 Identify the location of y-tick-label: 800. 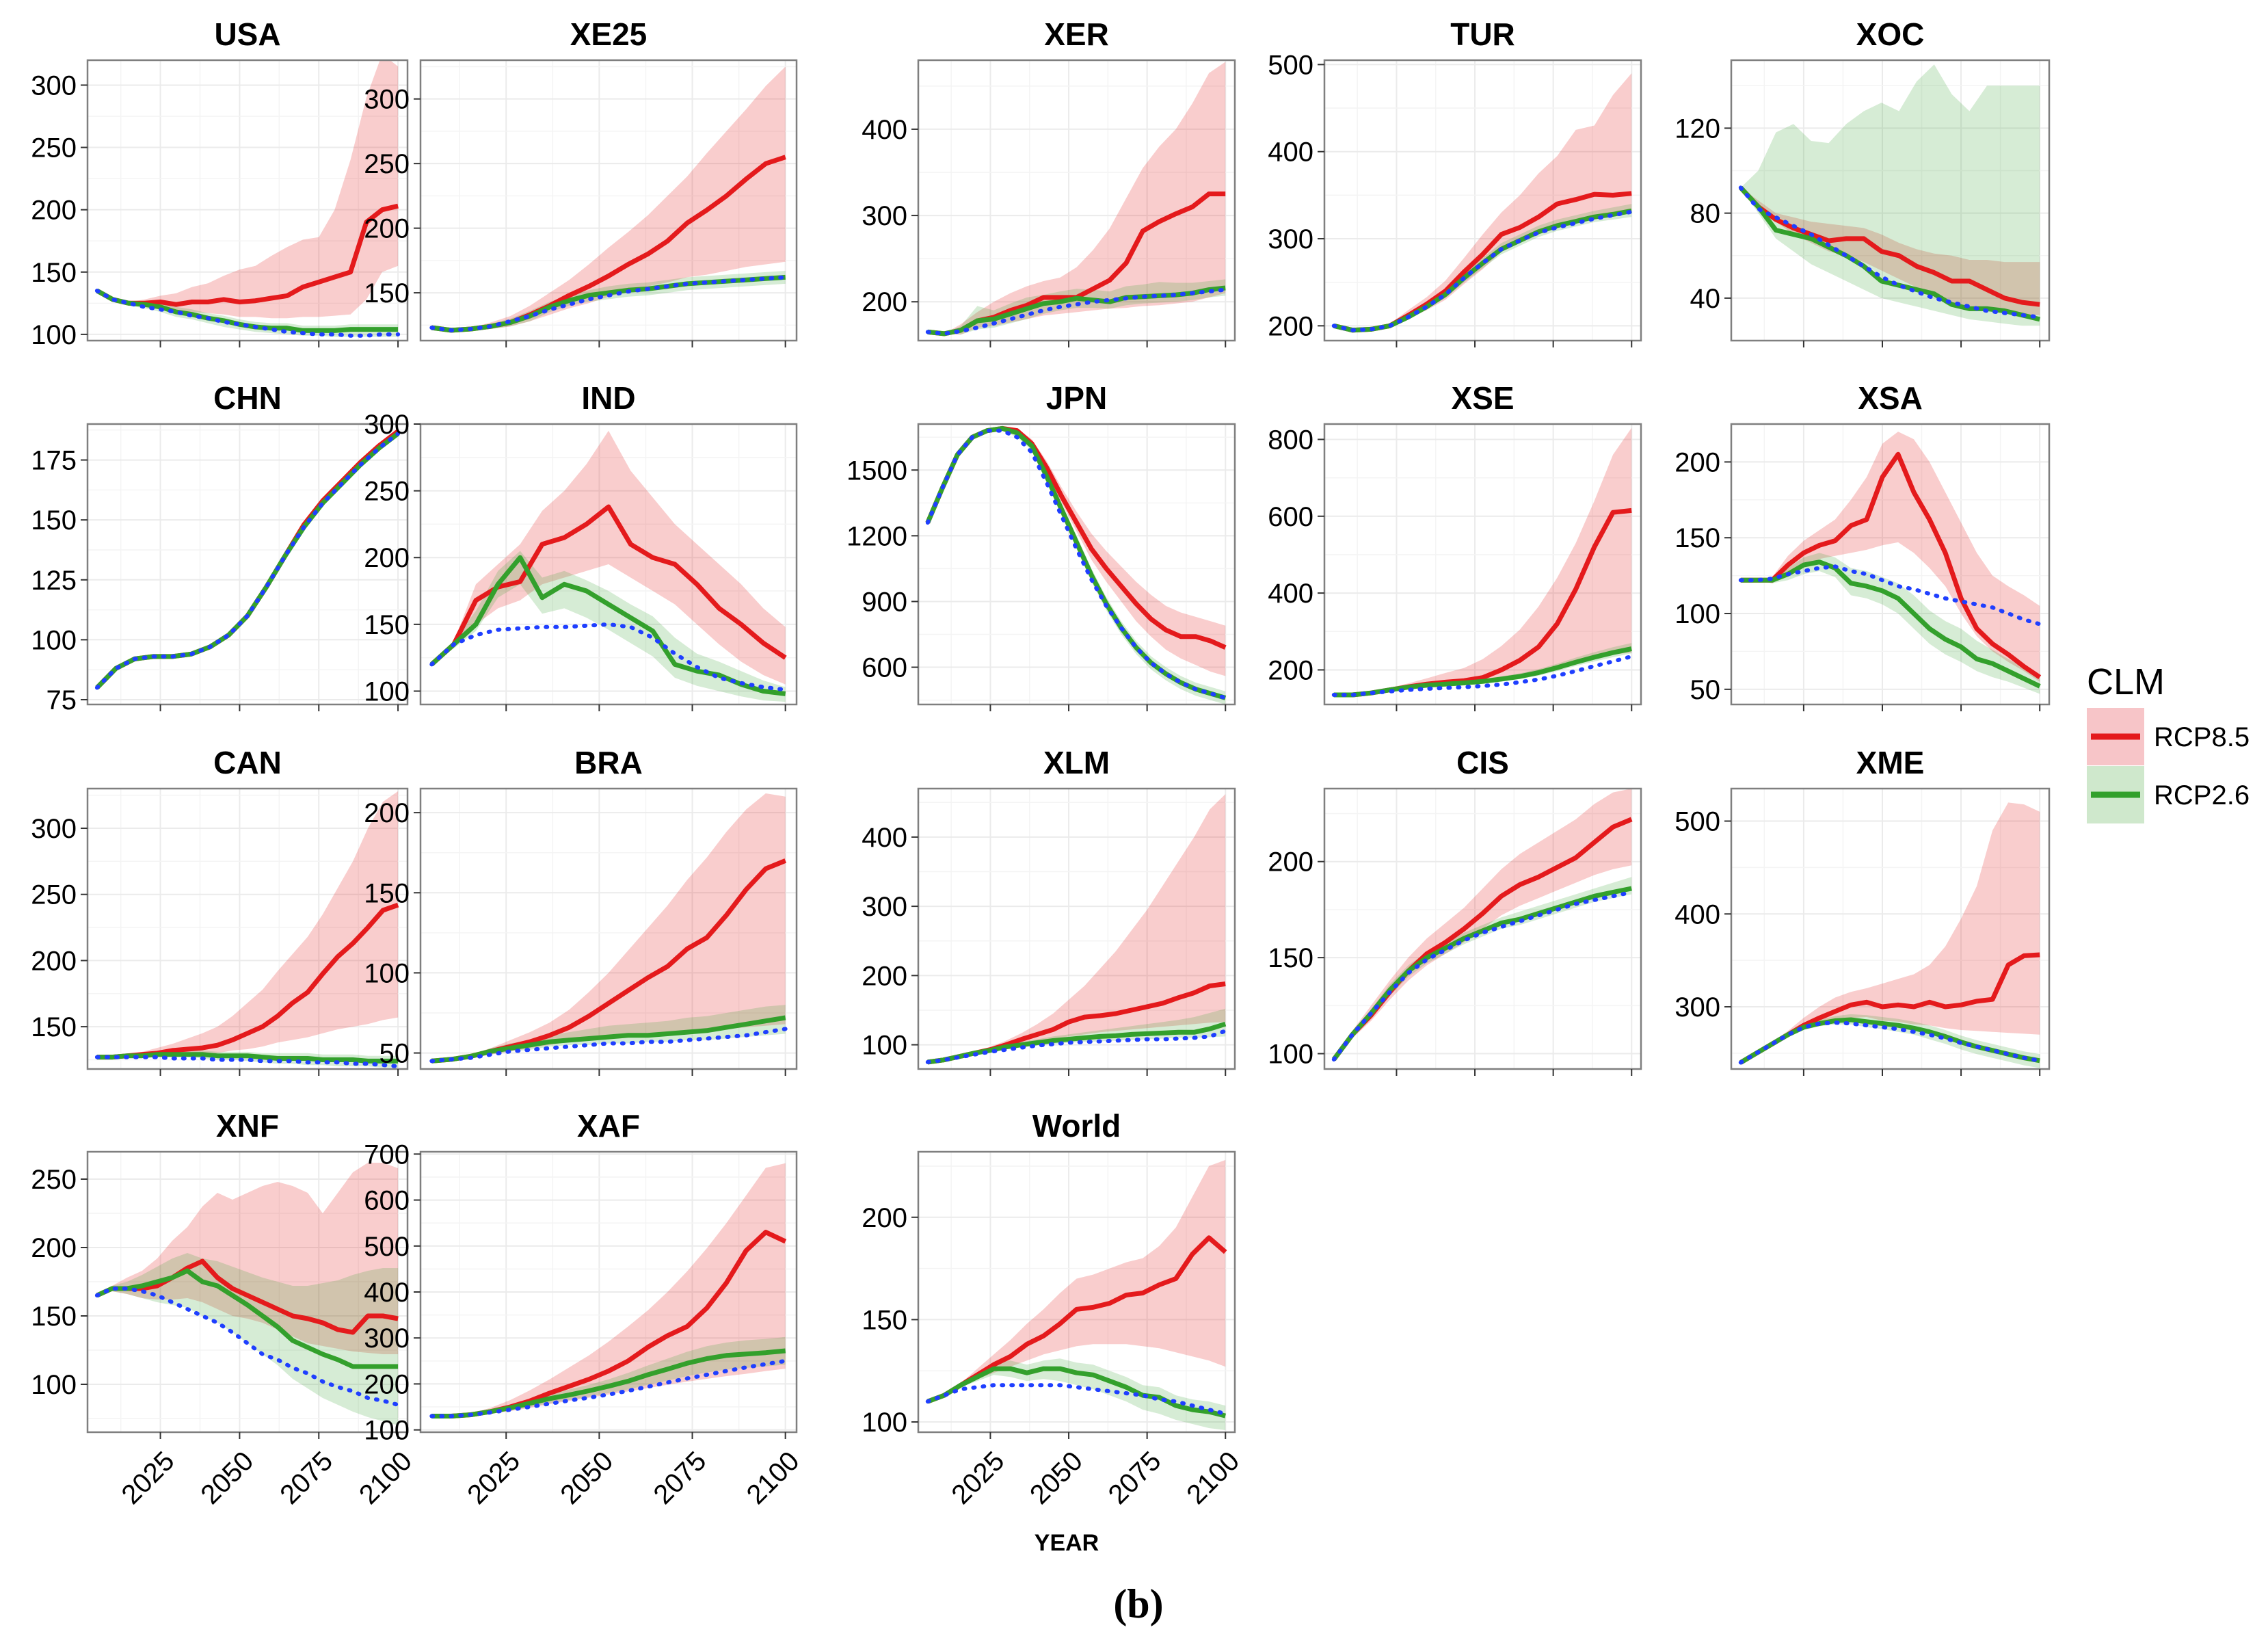
(1290, 440).